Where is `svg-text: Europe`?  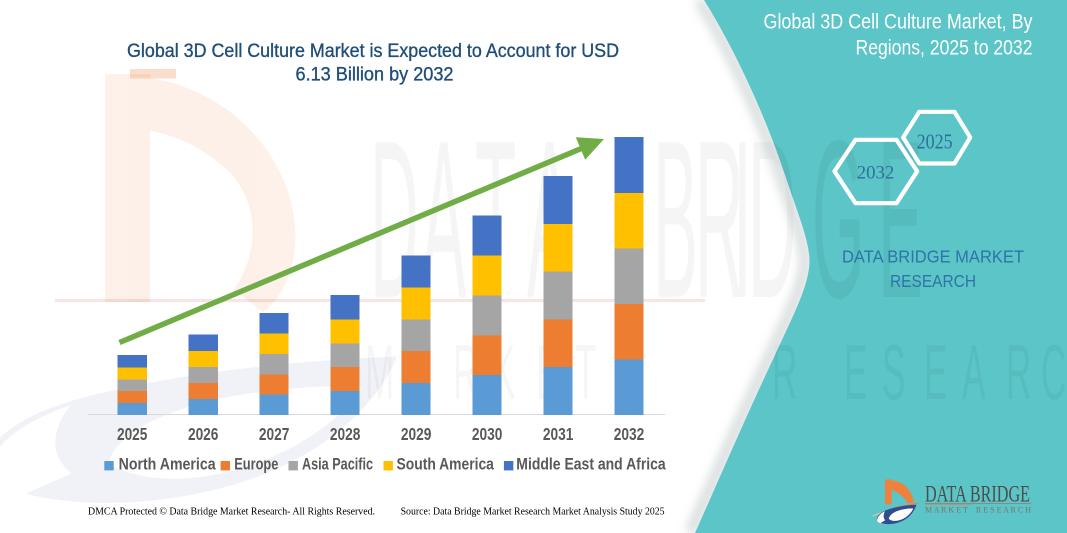
svg-text: Europe is located at coordinates (256, 465).